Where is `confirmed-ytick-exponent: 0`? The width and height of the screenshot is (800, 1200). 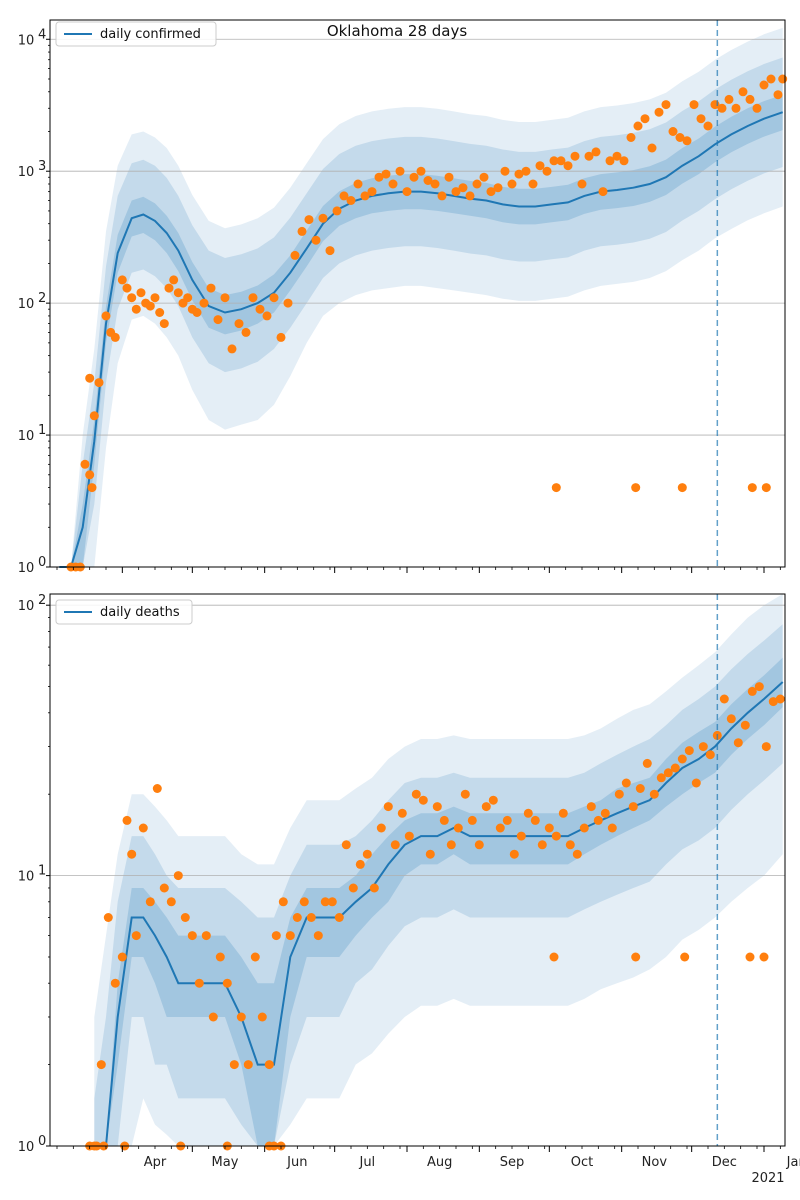 confirmed-ytick-exponent: 0 is located at coordinates (42, 562).